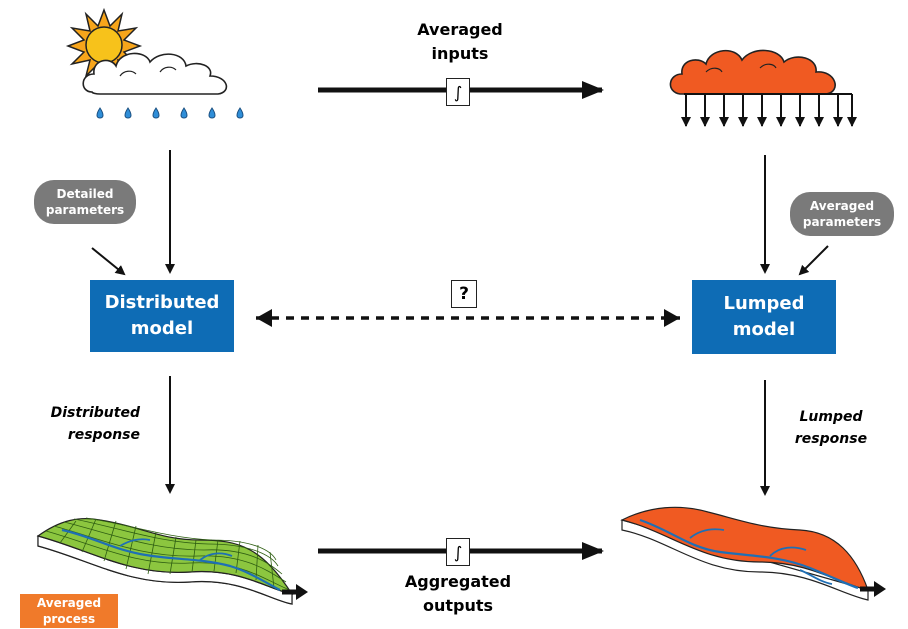 The height and width of the screenshot is (629, 908). What do you see at coordinates (69, 611) in the screenshot?
I see `averaged-process-tag: Averaged process` at bounding box center [69, 611].